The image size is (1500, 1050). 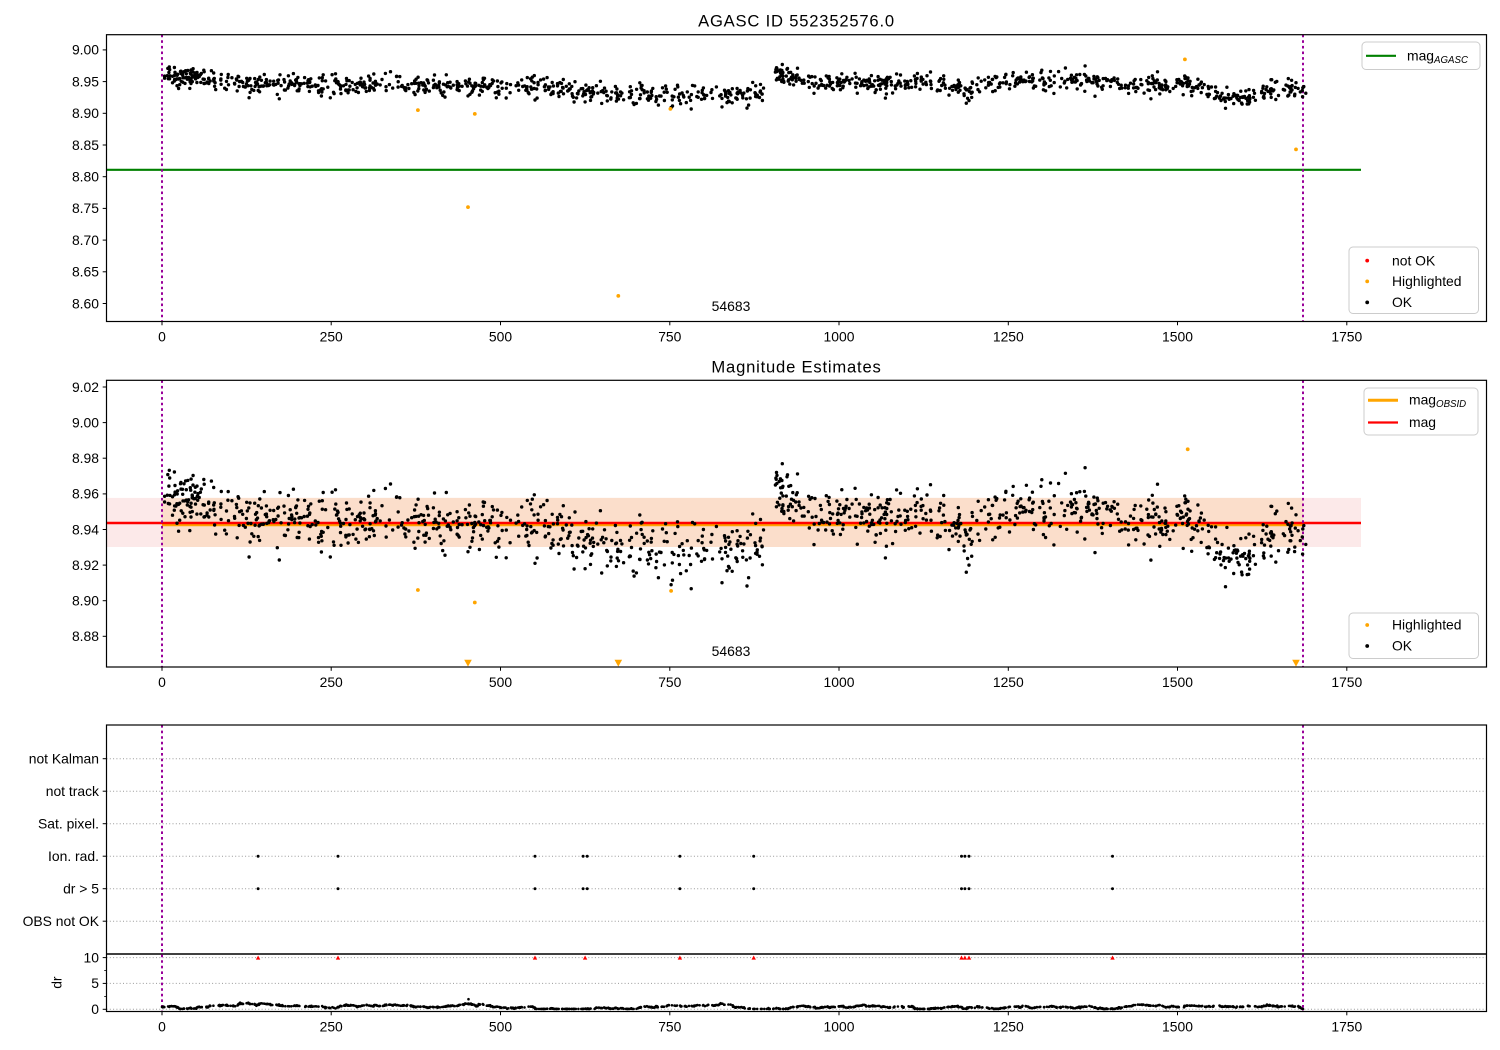 What do you see at coordinates (85, 458) in the screenshot?
I see `svg-text: 8.98` at bounding box center [85, 458].